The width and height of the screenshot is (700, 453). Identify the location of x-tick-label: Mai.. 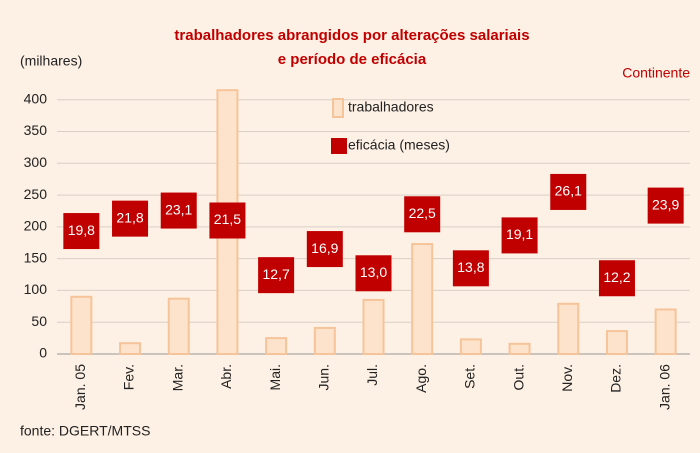
(275, 377).